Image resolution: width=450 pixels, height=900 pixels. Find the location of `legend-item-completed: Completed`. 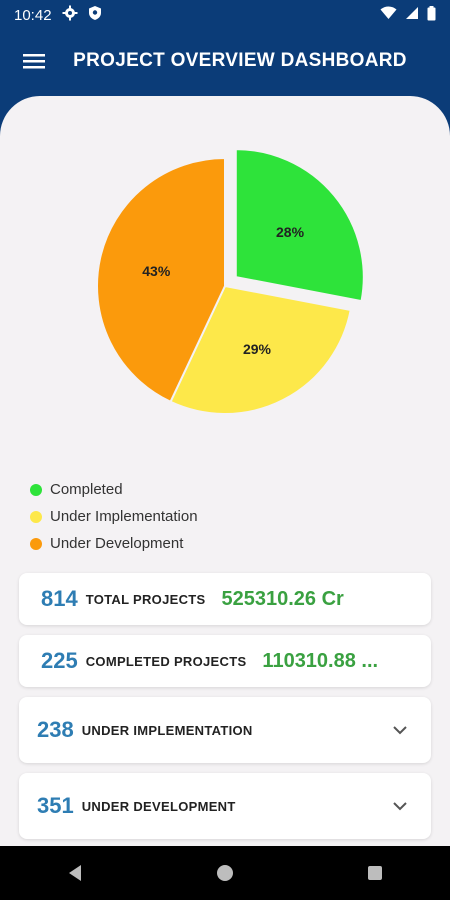

legend-item-completed: Completed is located at coordinates (114, 489).